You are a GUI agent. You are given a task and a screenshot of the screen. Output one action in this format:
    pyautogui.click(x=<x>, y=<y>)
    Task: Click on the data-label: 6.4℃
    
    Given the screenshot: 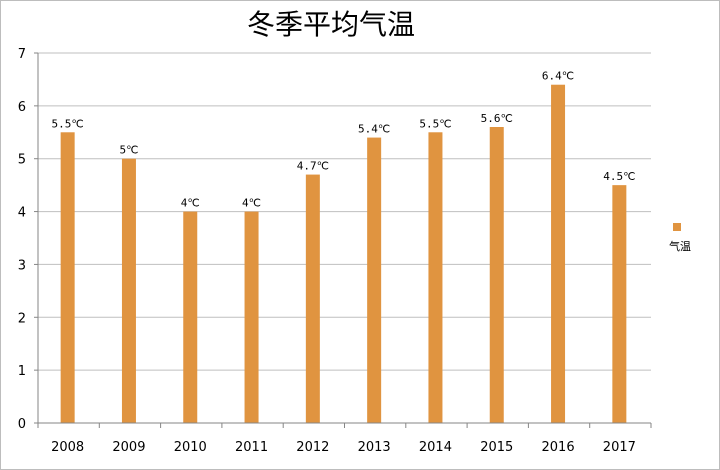 What is the action you would take?
    pyautogui.click(x=558, y=76)
    